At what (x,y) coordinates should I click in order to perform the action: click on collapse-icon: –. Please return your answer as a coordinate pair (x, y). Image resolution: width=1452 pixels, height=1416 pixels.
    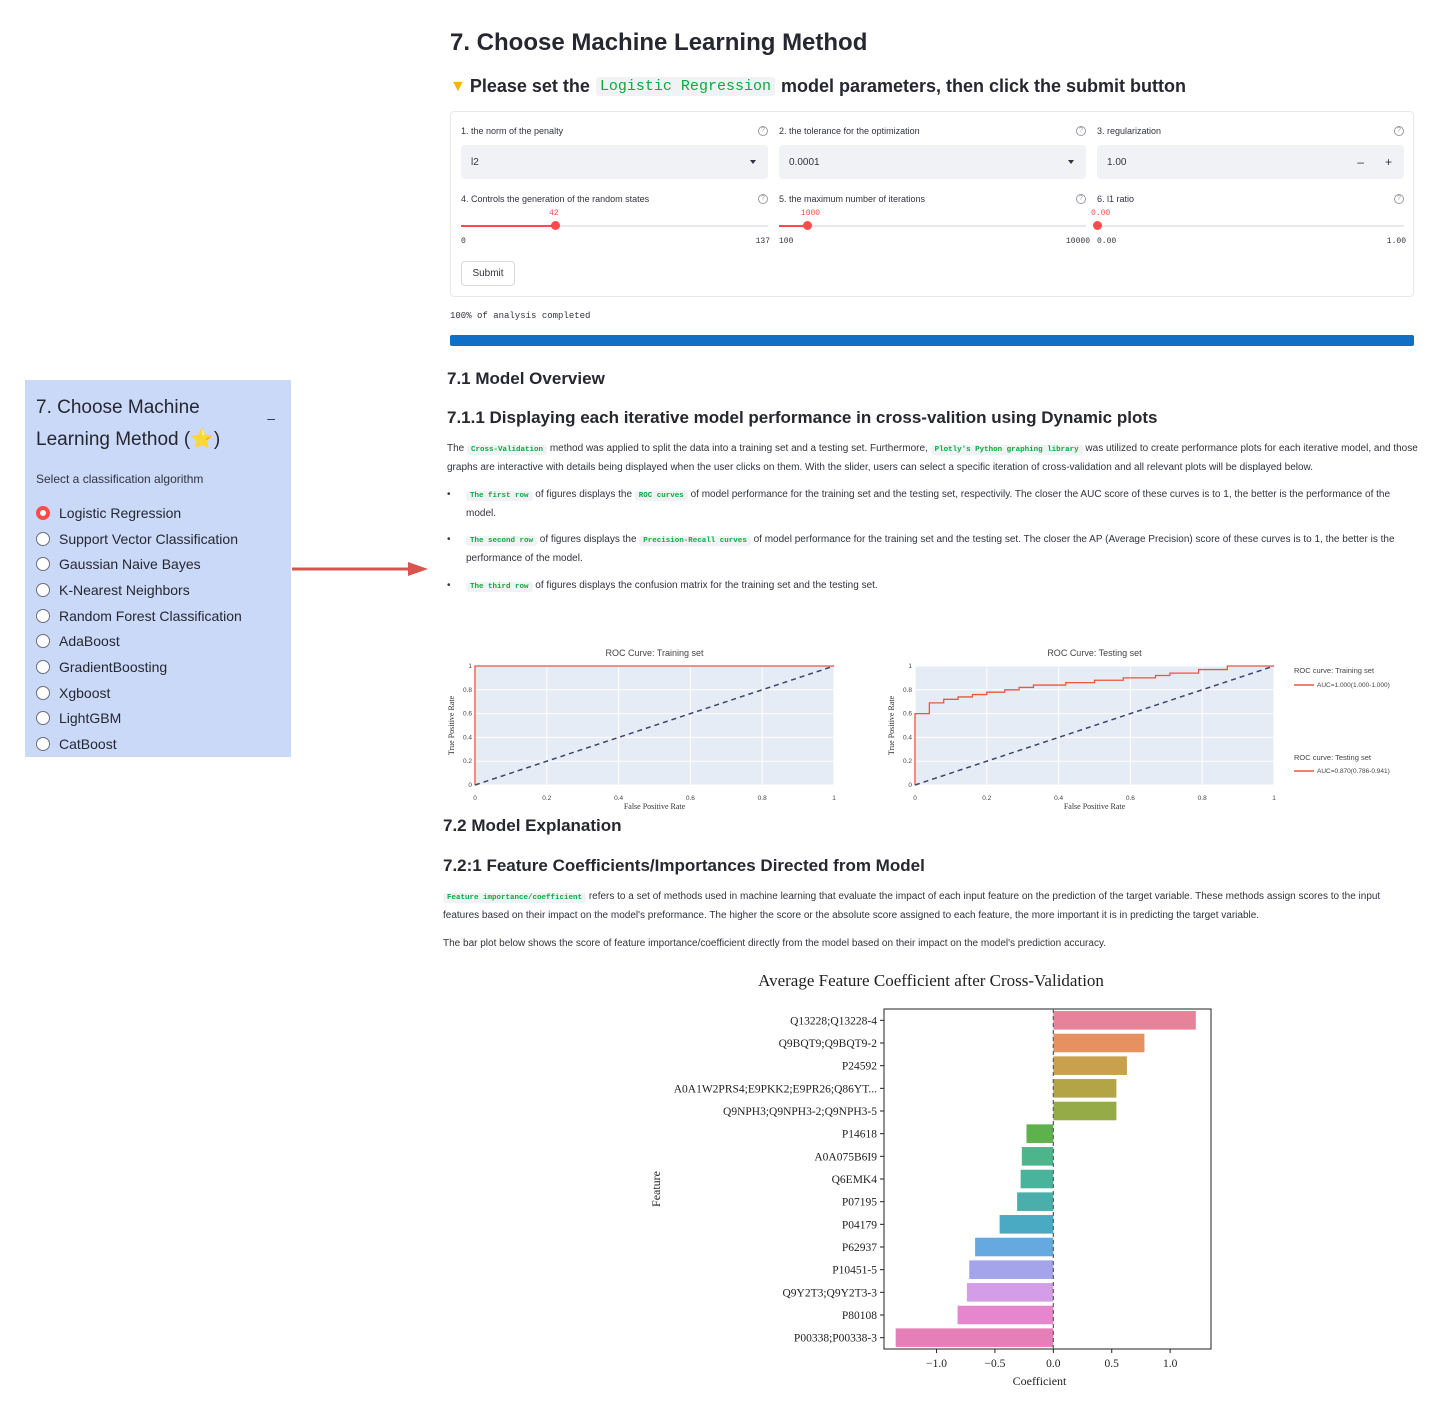
    Looking at the image, I should click on (271, 418).